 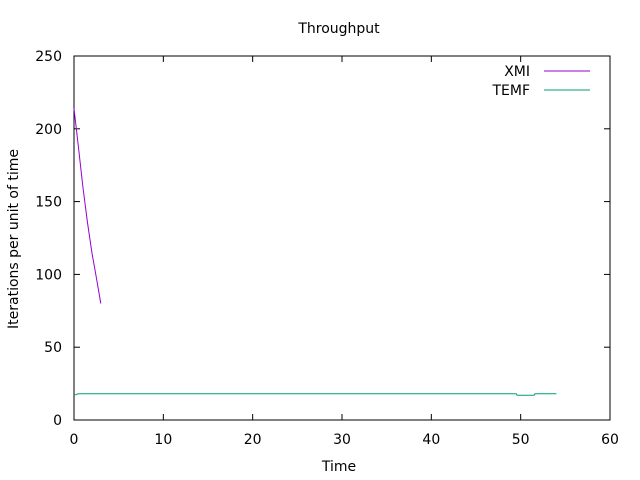 What do you see at coordinates (74, 440) in the screenshot?
I see `x-tick-label: 0` at bounding box center [74, 440].